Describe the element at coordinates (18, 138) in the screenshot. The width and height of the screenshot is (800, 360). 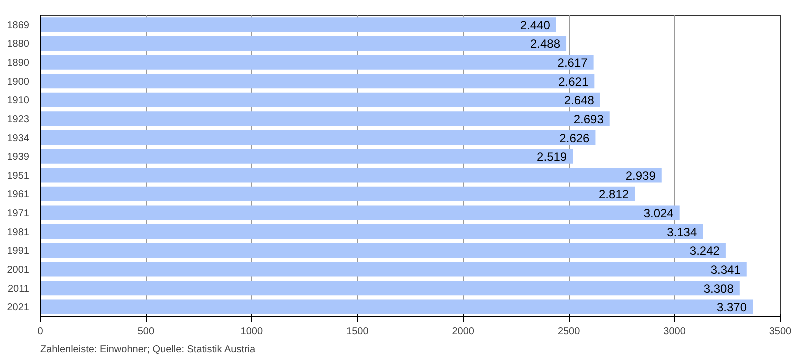
I see `y-tick-label: 1934` at that location.